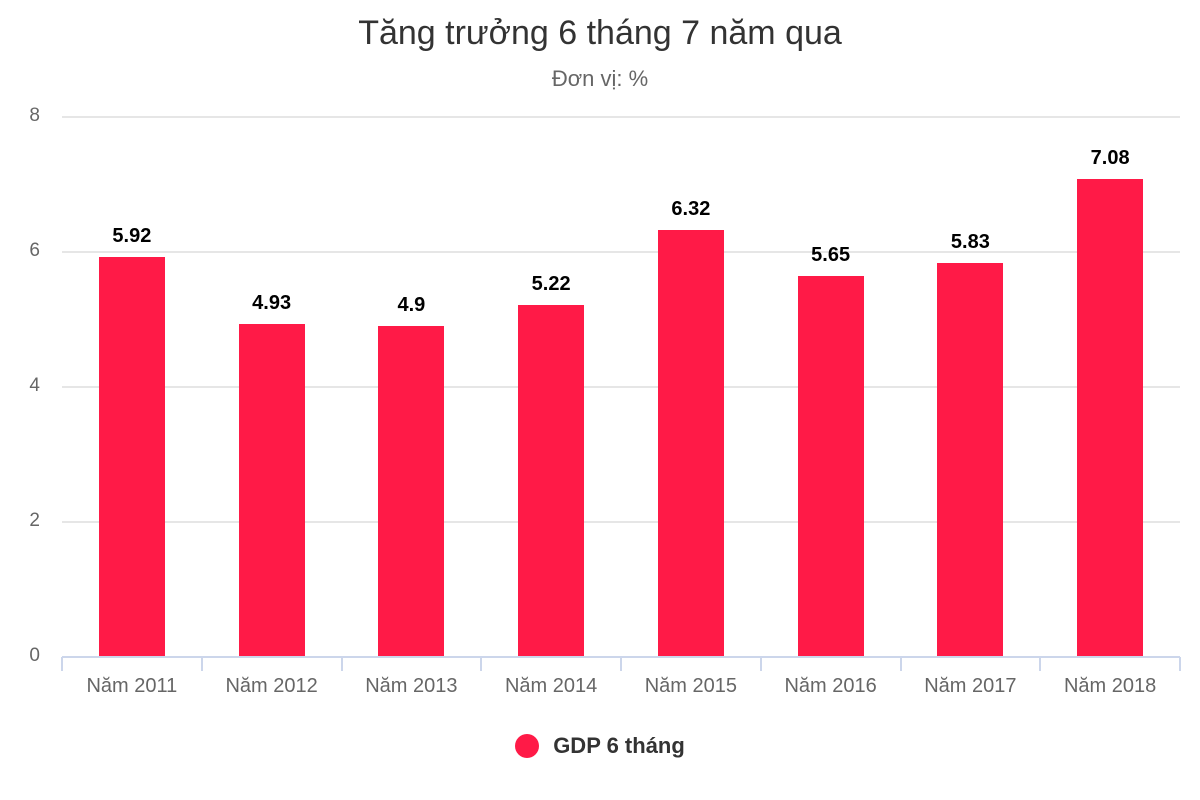 Image resolution: width=1200 pixels, height=800 pixels. Describe the element at coordinates (1110, 158) in the screenshot. I see `data-label: 7.08` at that location.